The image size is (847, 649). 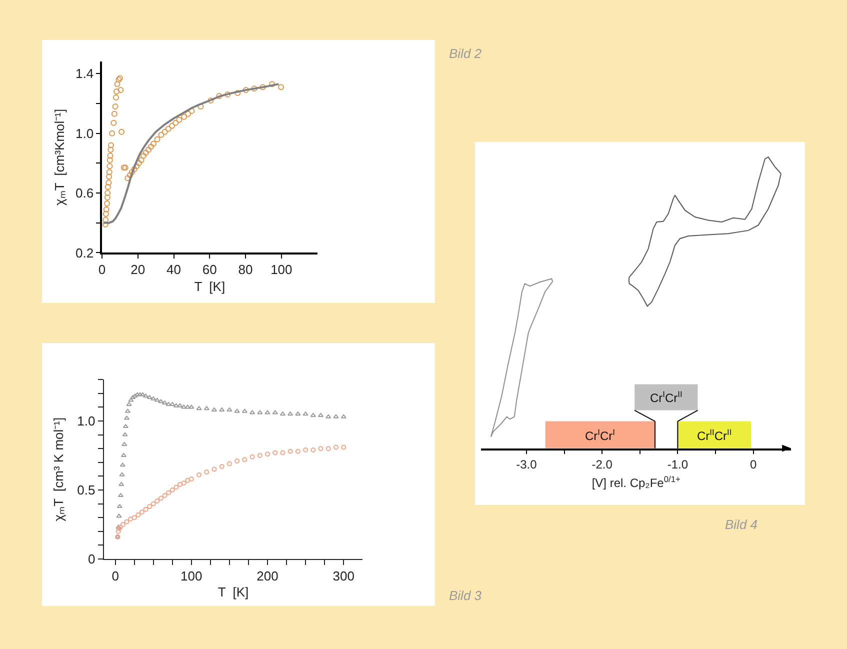 What do you see at coordinates (85, 193) in the screenshot?
I see `y-tick-label: 0.6` at bounding box center [85, 193].